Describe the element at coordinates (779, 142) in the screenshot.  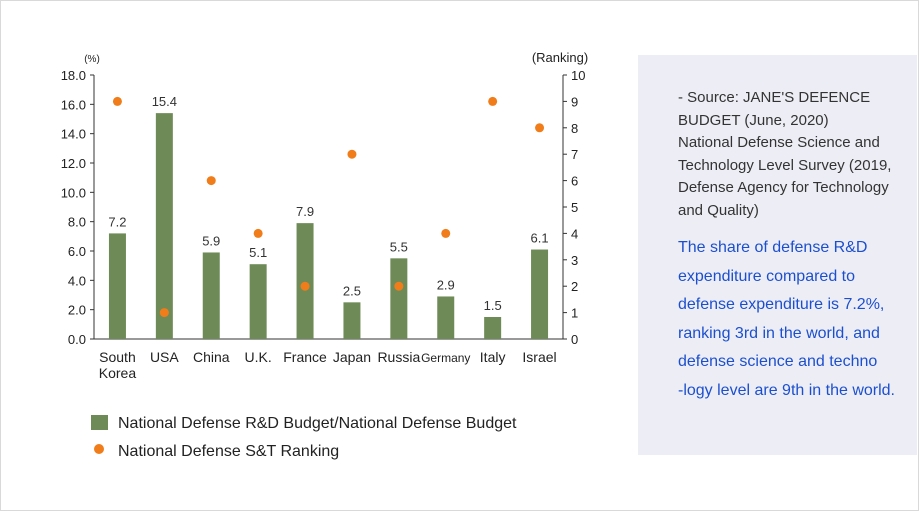
I see `source-line-3: National Defense Science and` at that location.